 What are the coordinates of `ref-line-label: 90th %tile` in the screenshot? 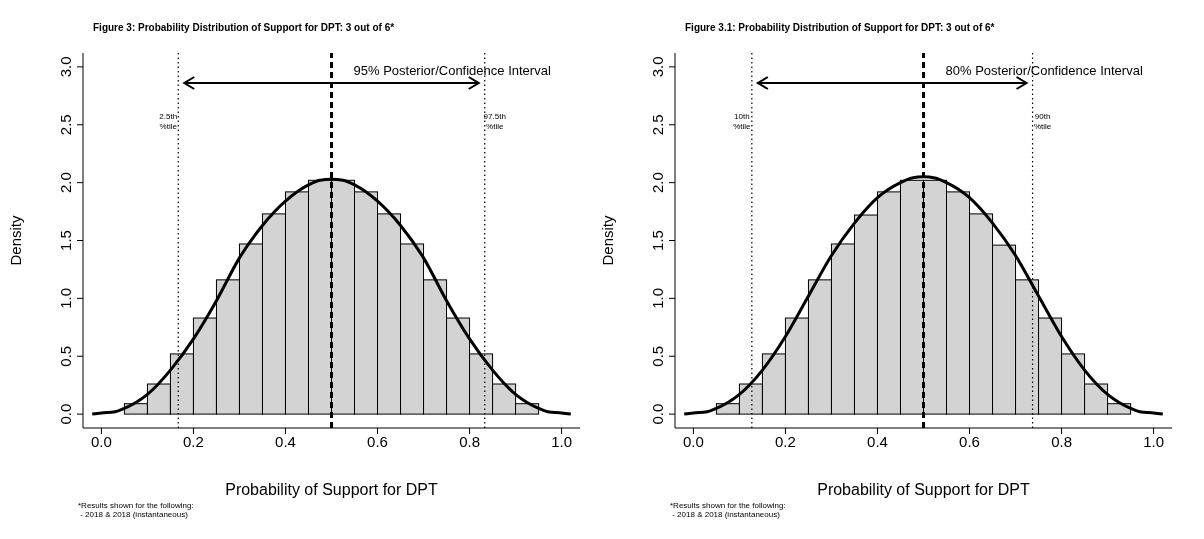 It's located at (1042, 121).